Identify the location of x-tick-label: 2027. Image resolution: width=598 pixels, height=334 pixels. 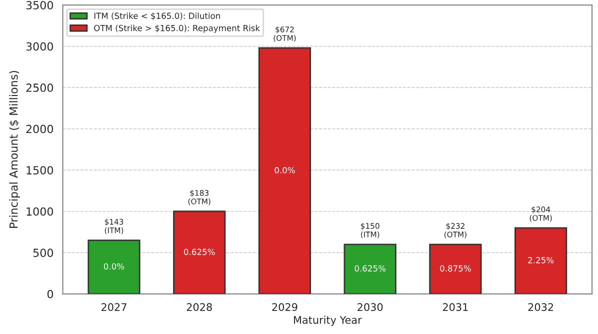
(114, 307).